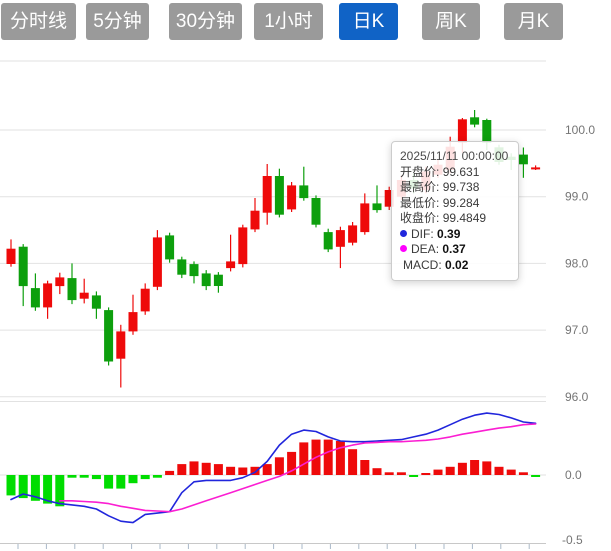 Image resolution: width=611 pixels, height=551 pixels. What do you see at coordinates (577, 197) in the screenshot?
I see `svg-text: 99.0` at bounding box center [577, 197].